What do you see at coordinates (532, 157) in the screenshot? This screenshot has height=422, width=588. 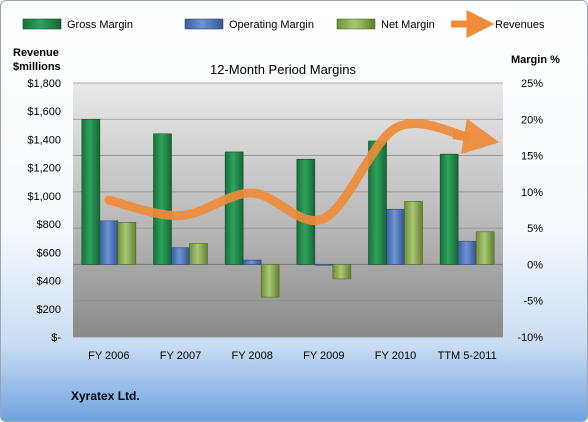 I see `right-tick-label: 15%` at bounding box center [532, 157].